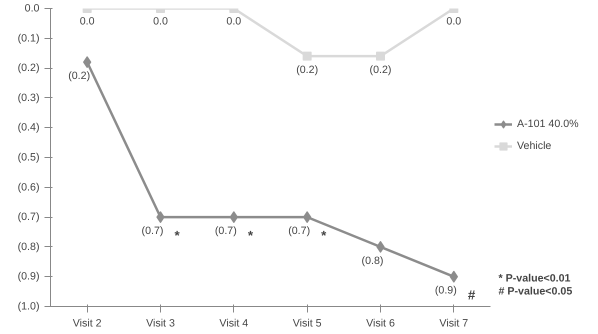 The height and width of the screenshot is (334, 598). I want to click on y-tick-label: (0.7), so click(29, 217).